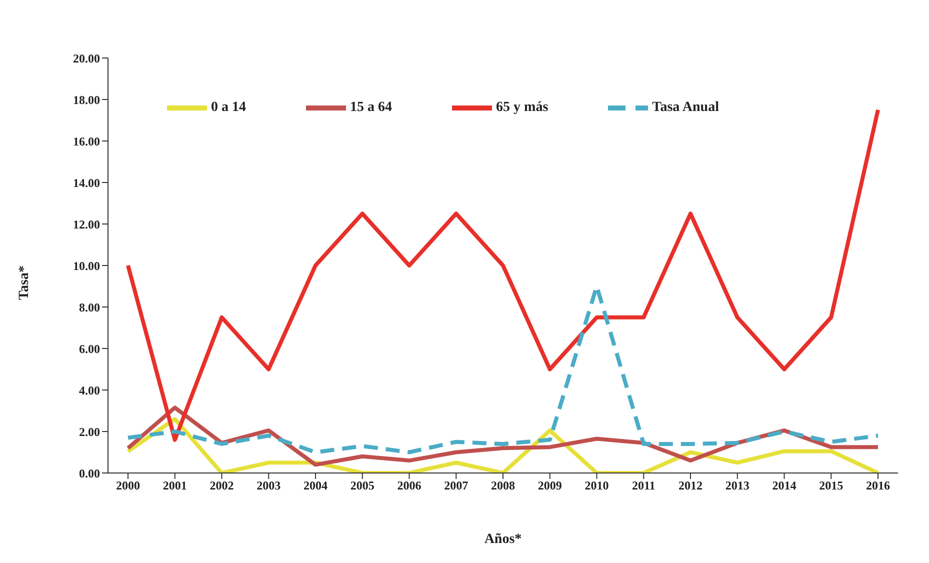  I want to click on y-tick-label: 0.00, so click(89, 473).